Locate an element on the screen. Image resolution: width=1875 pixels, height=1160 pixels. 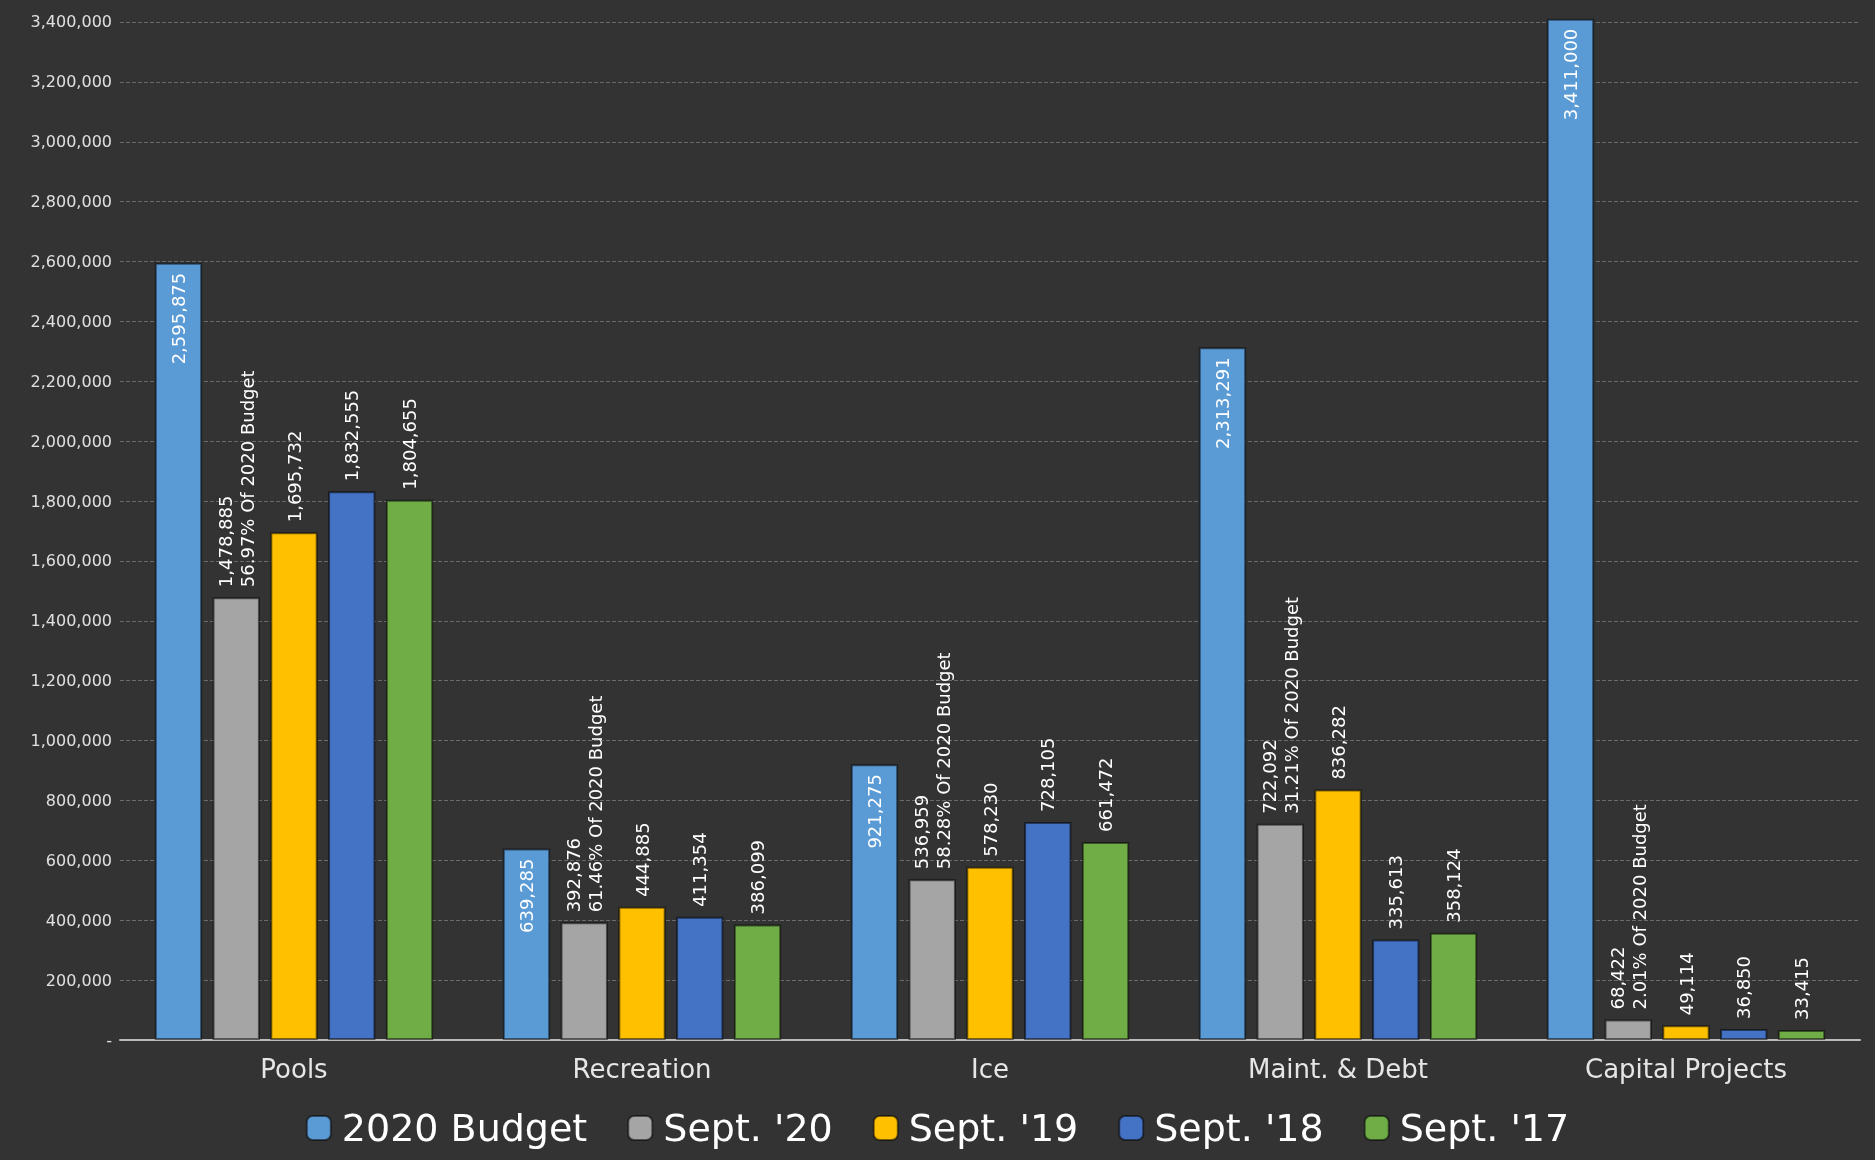
y-tick-label: 3,000,000 is located at coordinates (71, 142).